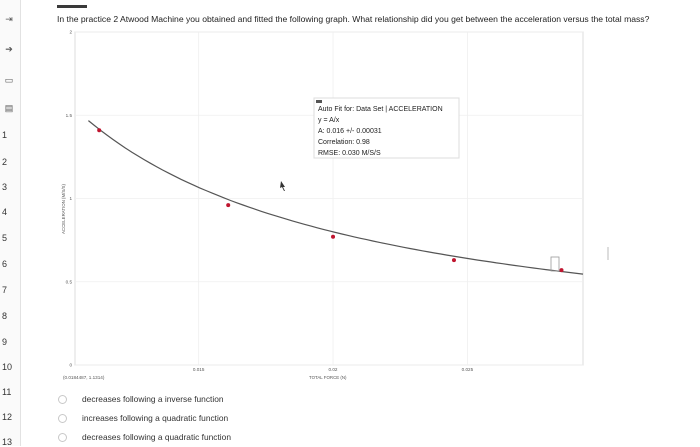 Image resolution: width=700 pixels, height=447 pixels. Describe the element at coordinates (380, 109) in the screenshot. I see `fit-title: Auto Fit for: Data Set | ACCELERATION` at that location.